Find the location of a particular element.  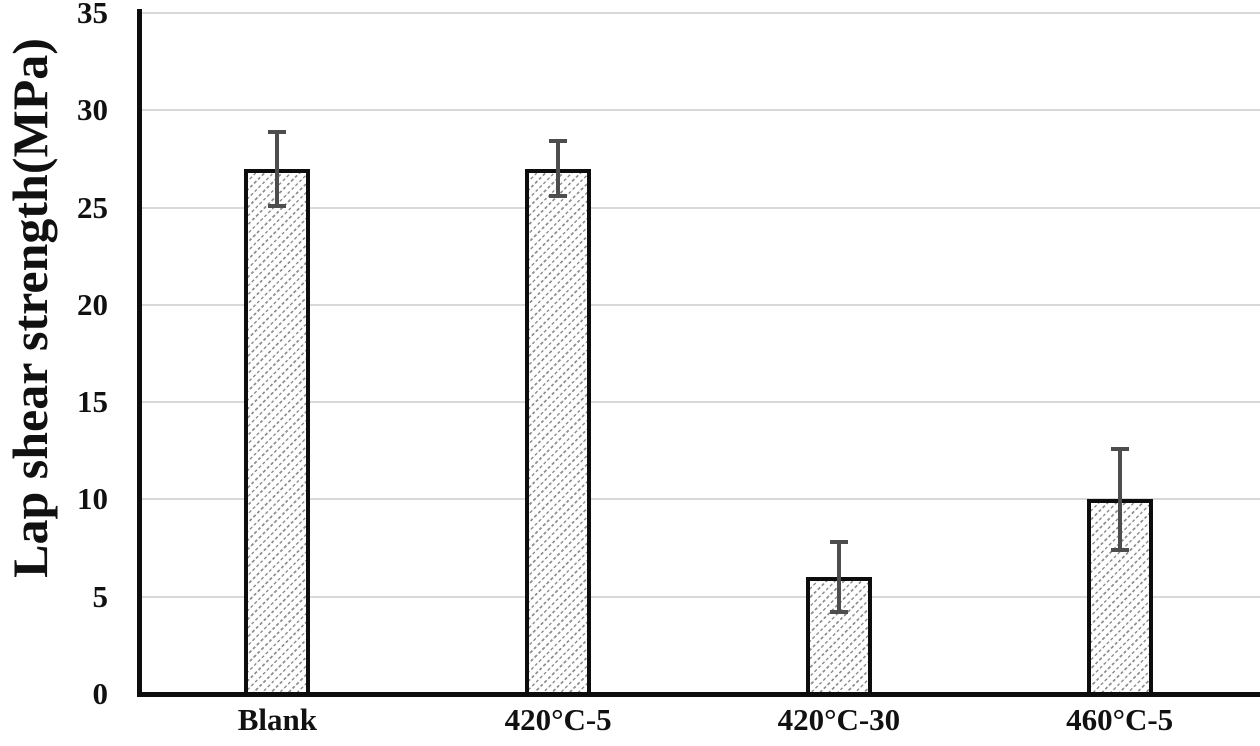

y-tick-label: 15 is located at coordinates (92, 402).